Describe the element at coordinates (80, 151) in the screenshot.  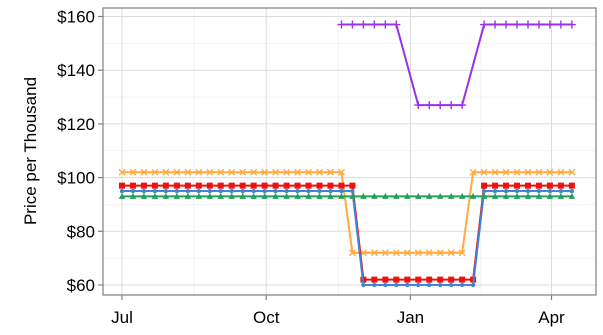
I see `y-axis: $60 $80 $100 $120 $140 $160` at that location.